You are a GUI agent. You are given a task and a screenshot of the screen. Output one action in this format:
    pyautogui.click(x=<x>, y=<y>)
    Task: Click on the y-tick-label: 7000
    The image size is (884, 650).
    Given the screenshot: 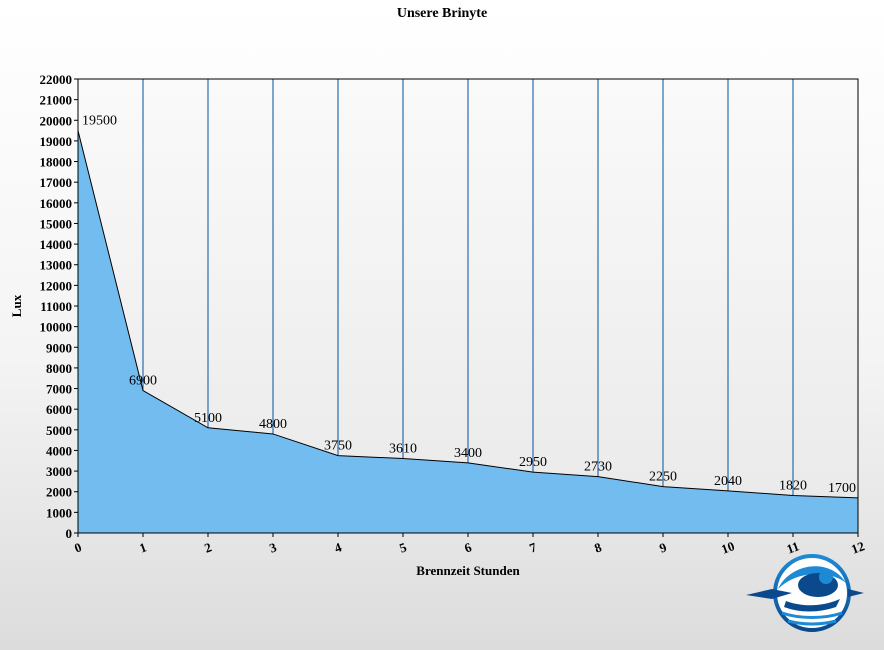 What is the action you would take?
    pyautogui.click(x=59, y=389)
    